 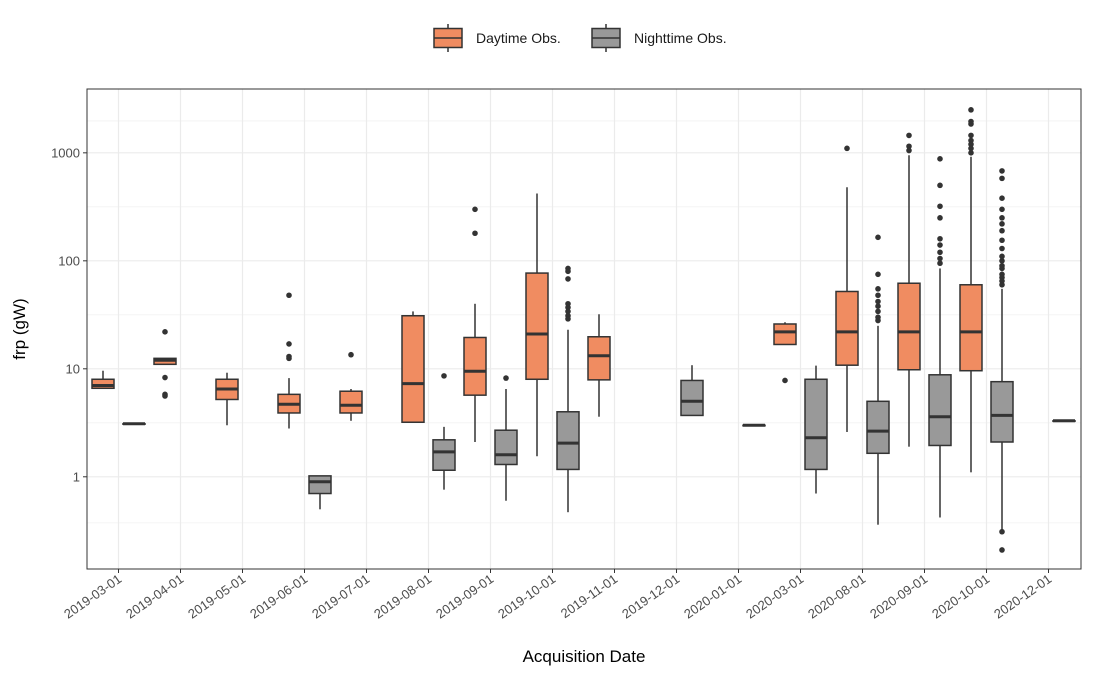 I want to click on x-axis-title: Acquisition Date, so click(x=584, y=656).